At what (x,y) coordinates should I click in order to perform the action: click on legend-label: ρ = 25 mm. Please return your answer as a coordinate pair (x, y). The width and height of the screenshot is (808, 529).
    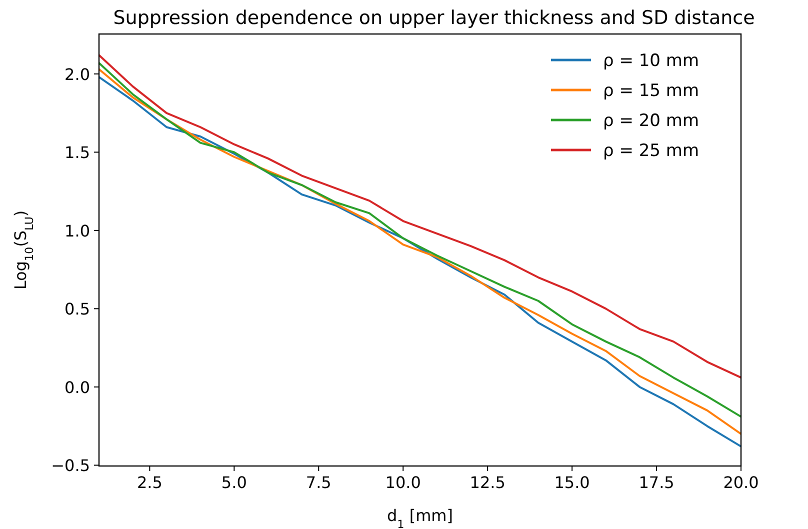
    Looking at the image, I should click on (651, 151).